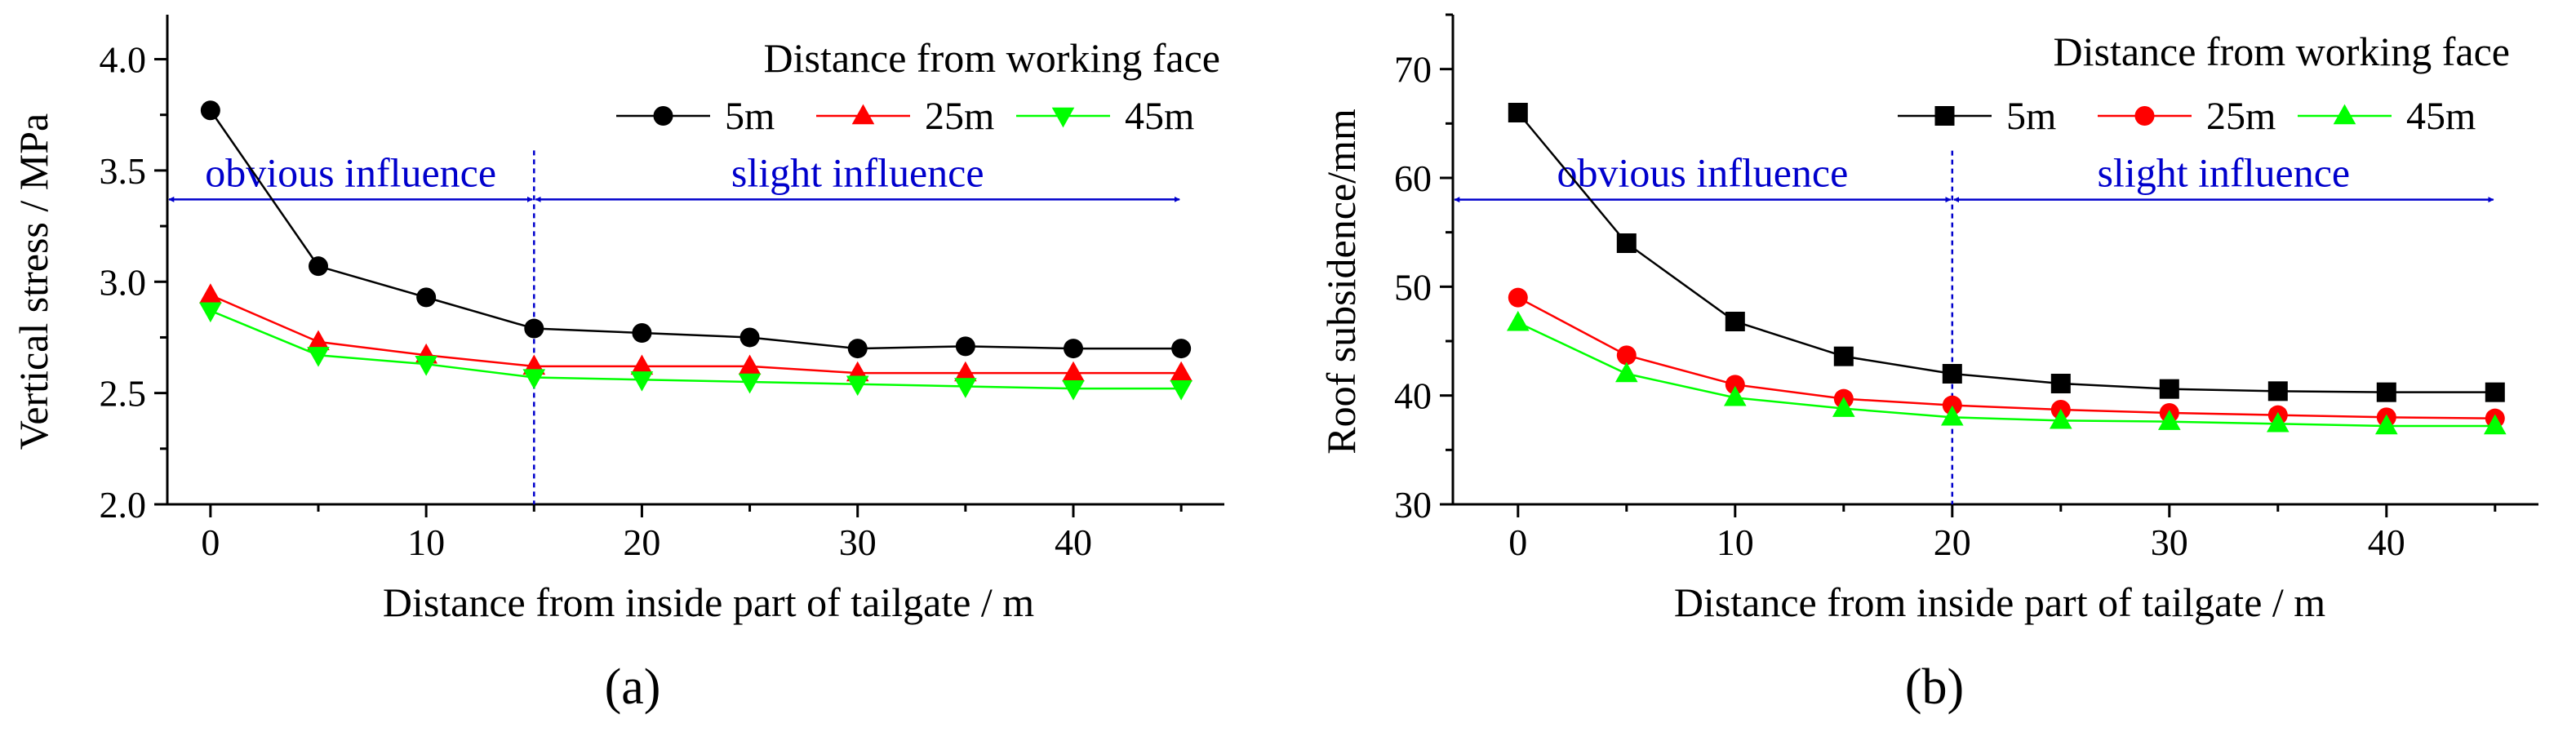  Describe the element at coordinates (905, 117) in the screenshot. I see `panel-a-legend: 5m 25m 45m` at that location.